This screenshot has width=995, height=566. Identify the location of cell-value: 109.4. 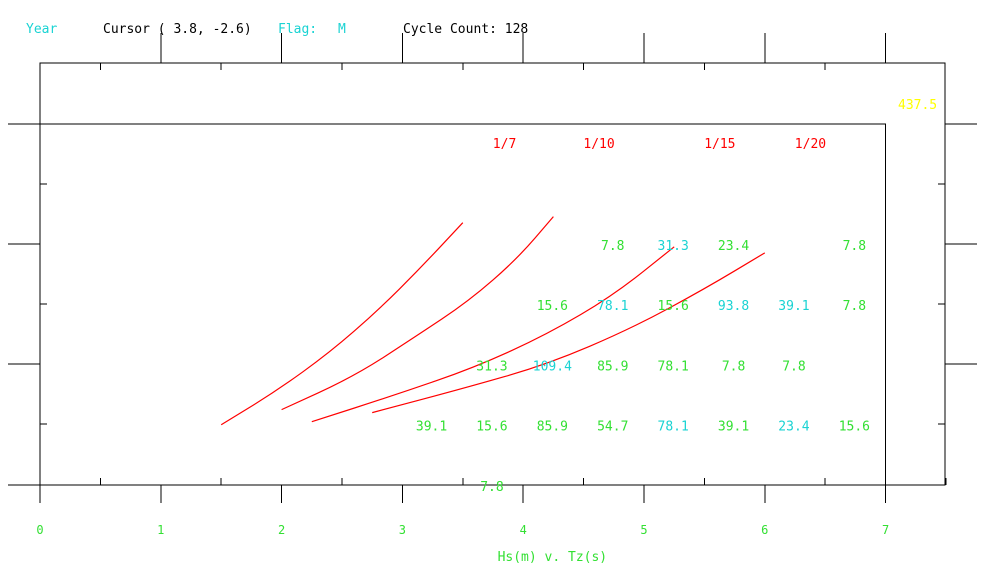
(552, 366).